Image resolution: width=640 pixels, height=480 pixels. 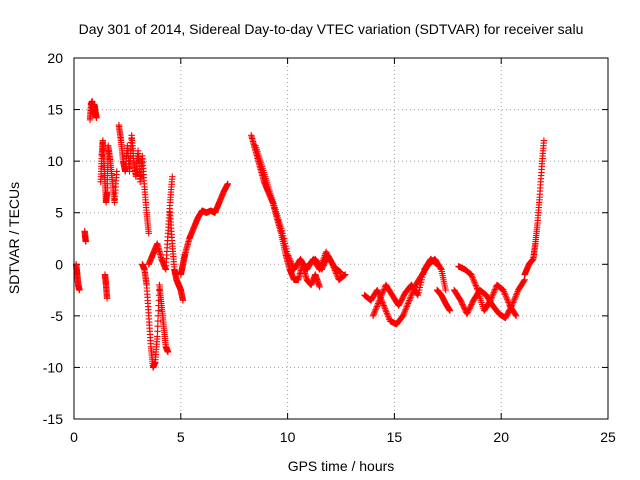 I want to click on y-tick-labels: -15 -10 -5 0 5 10 15 20, so click(x=53, y=238).